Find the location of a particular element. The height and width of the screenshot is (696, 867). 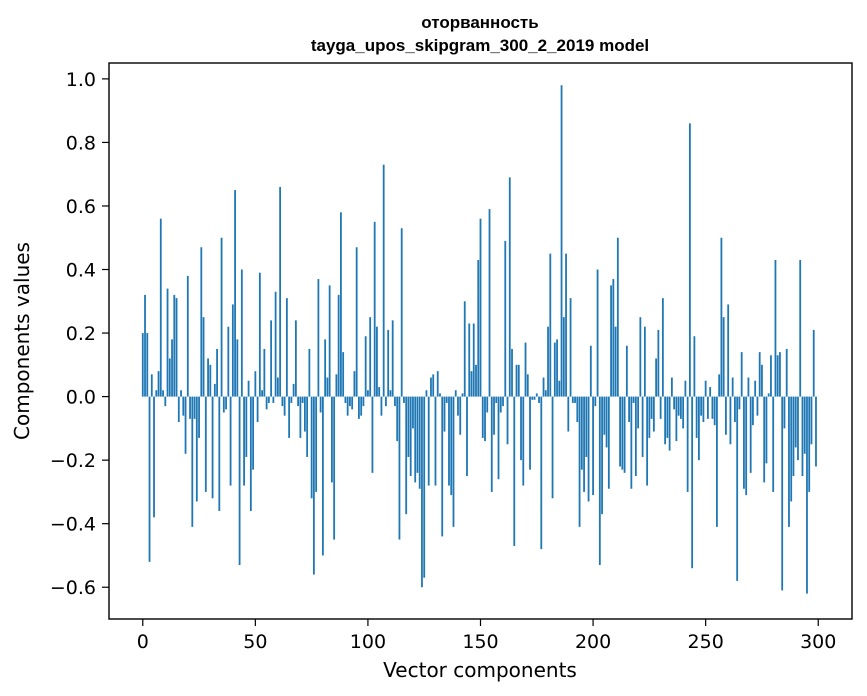

y-tick-label: 0.6 is located at coordinates (81, 207).